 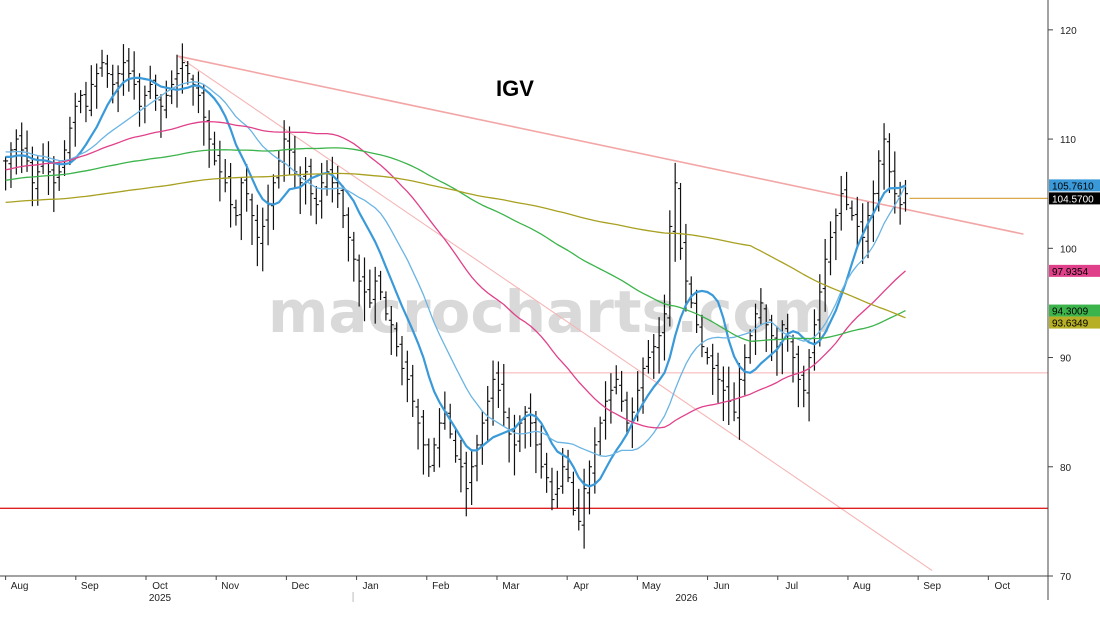 What do you see at coordinates (300, 586) in the screenshot?
I see `month-tick-label: Dec` at bounding box center [300, 586].